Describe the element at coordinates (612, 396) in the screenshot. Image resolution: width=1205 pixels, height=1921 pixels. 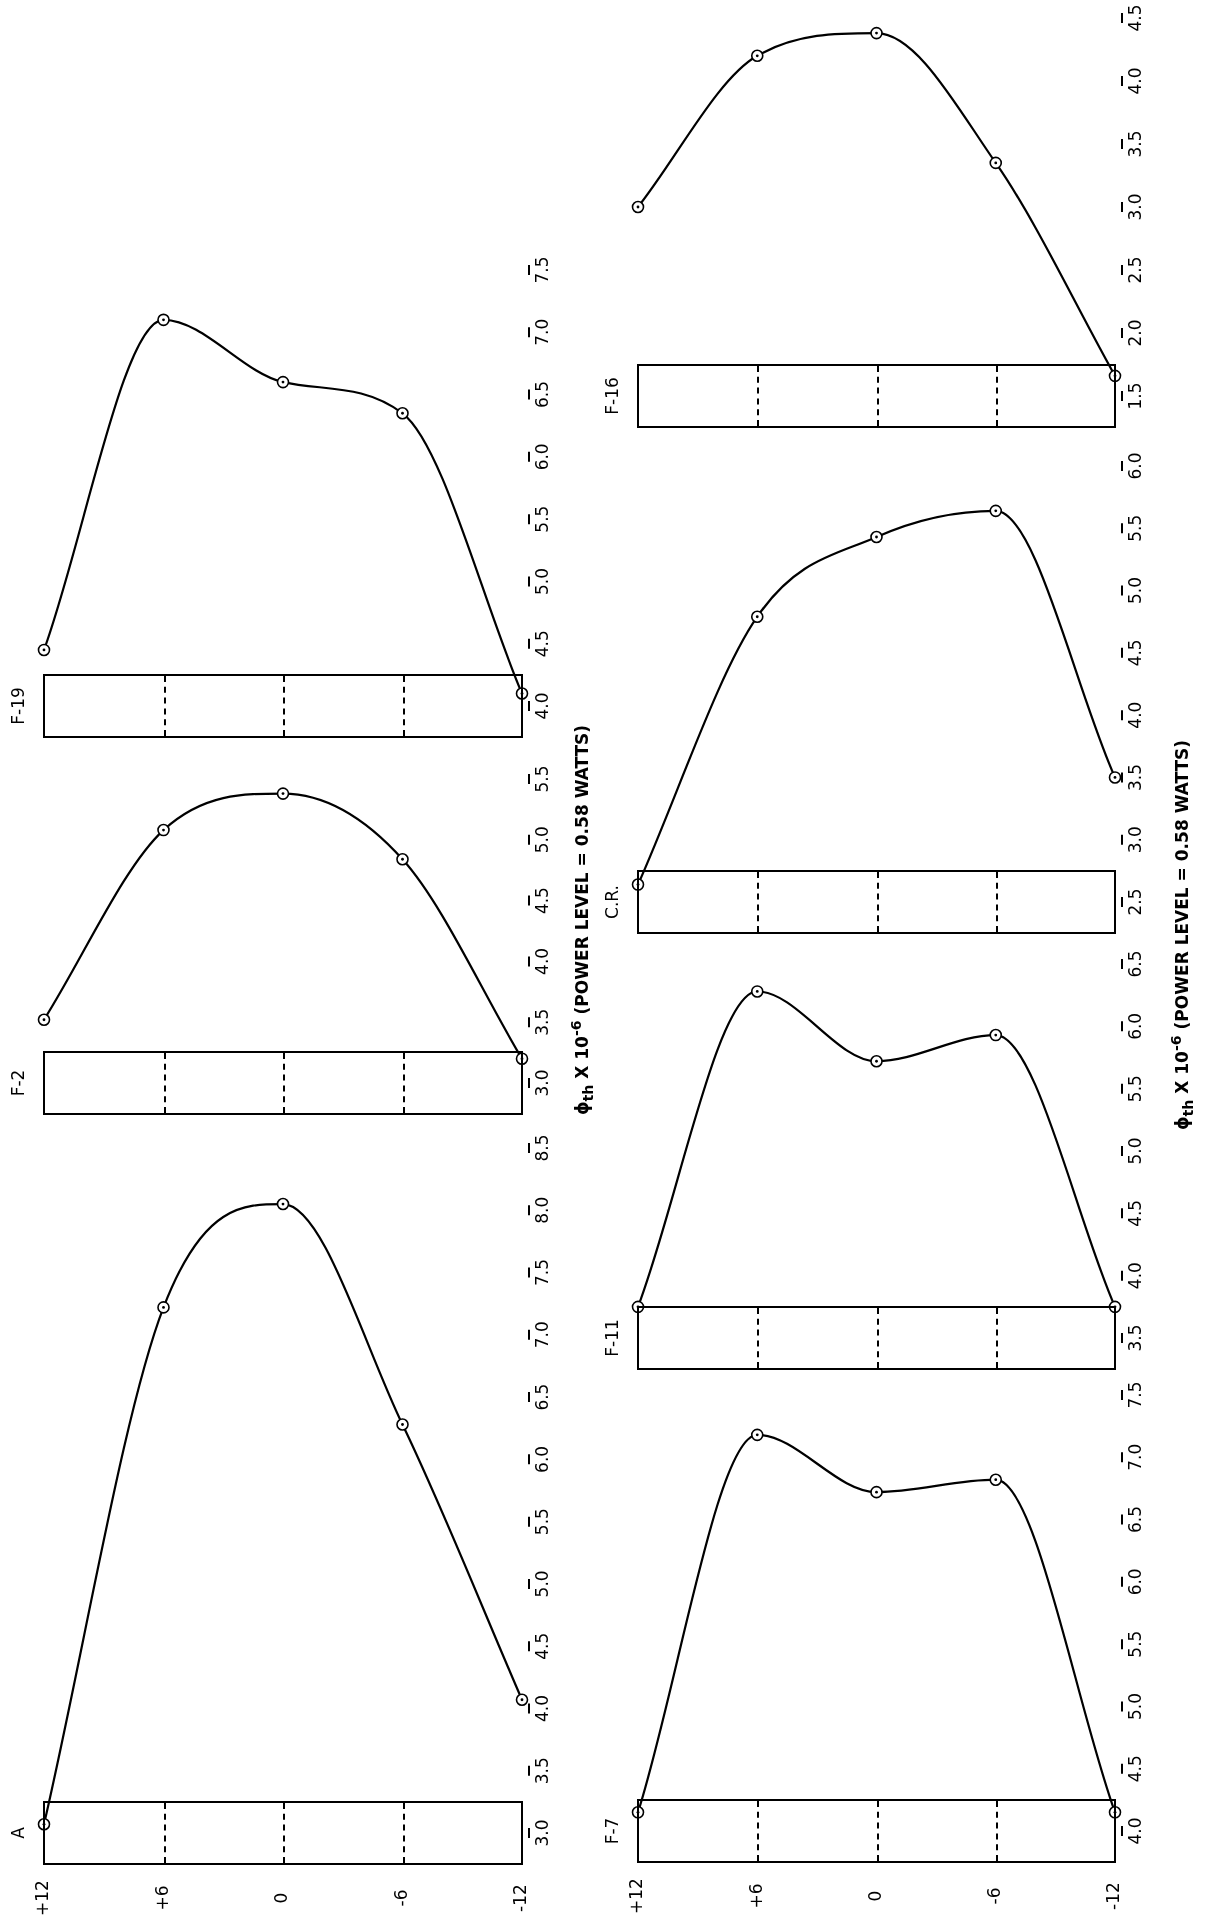
I see `text: F-16` at that location.